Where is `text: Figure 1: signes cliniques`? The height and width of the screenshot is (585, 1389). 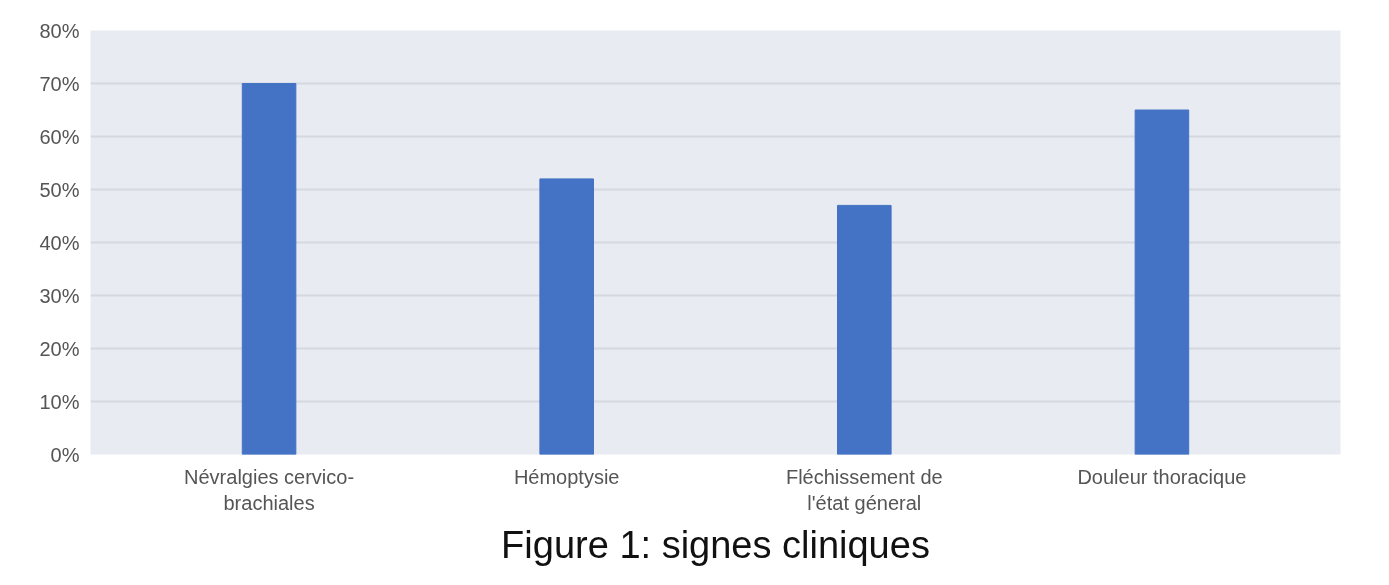
text: Figure 1: signes cliniques is located at coordinates (715, 544).